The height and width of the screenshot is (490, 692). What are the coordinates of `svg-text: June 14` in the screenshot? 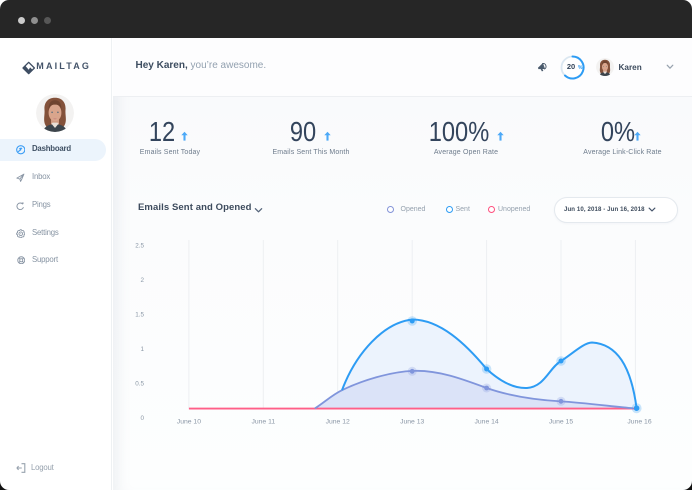 It's located at (487, 421).